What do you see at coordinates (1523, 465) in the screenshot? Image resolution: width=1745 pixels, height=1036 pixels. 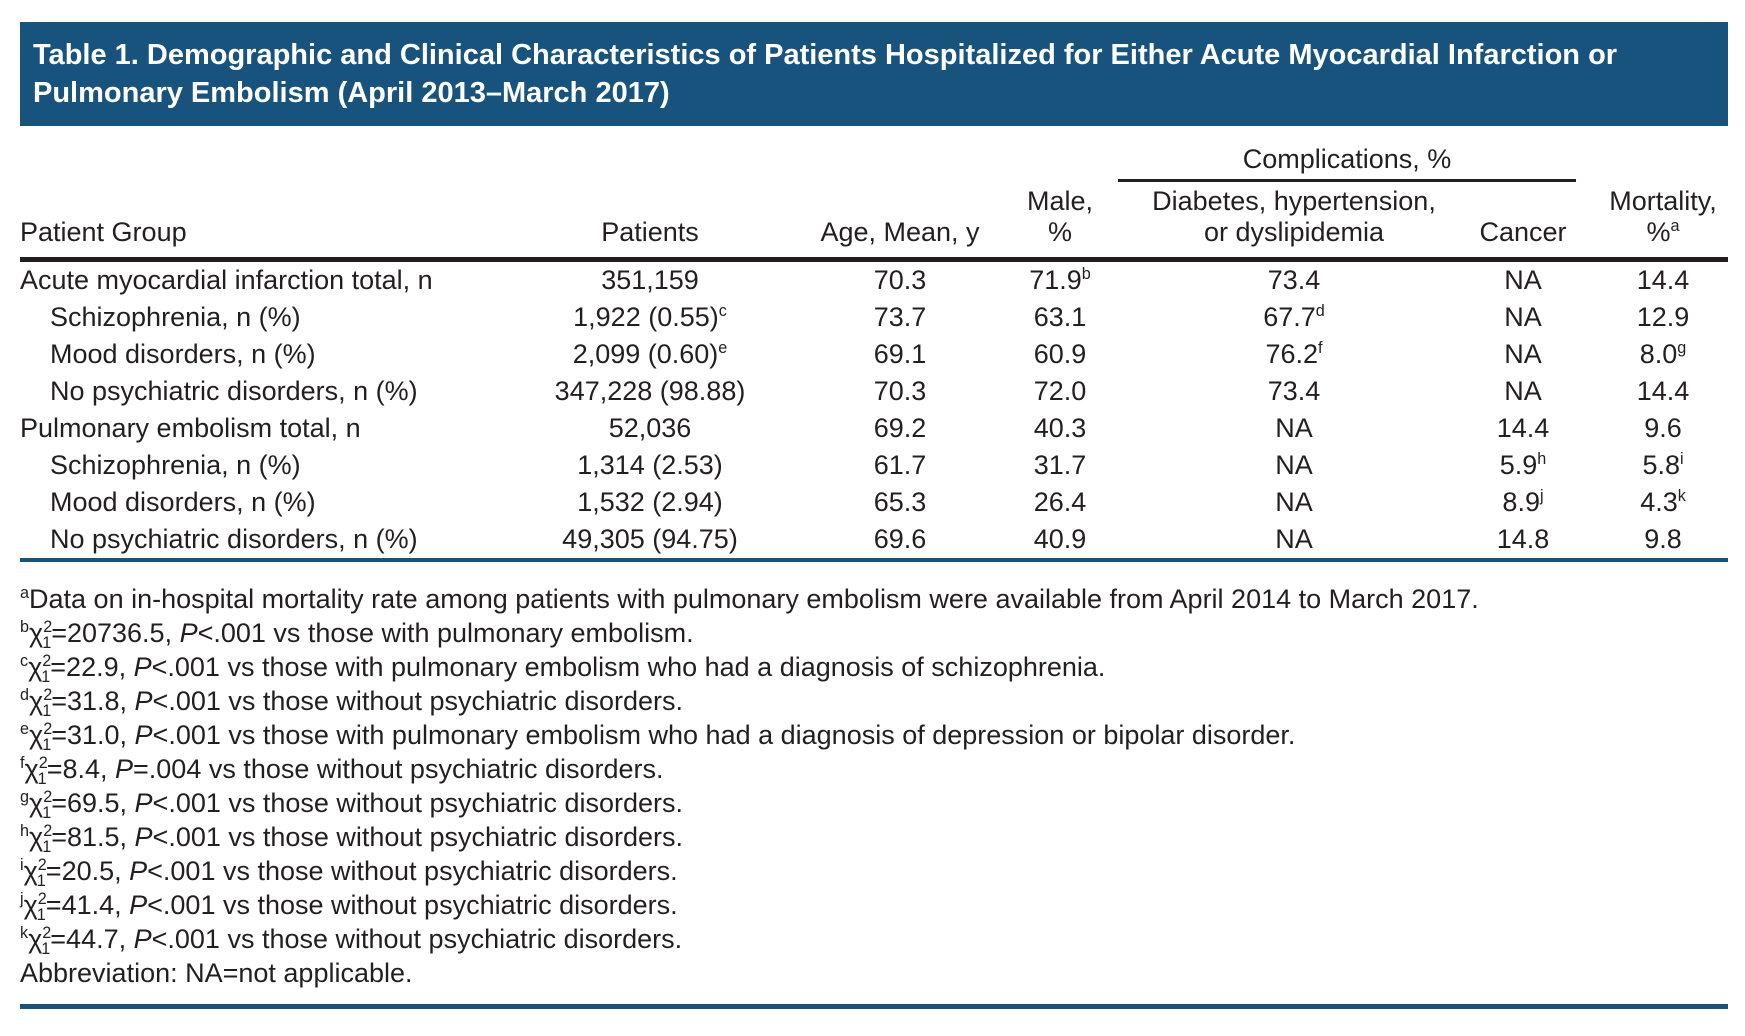 I see `cell-cancer: 5.9h` at bounding box center [1523, 465].